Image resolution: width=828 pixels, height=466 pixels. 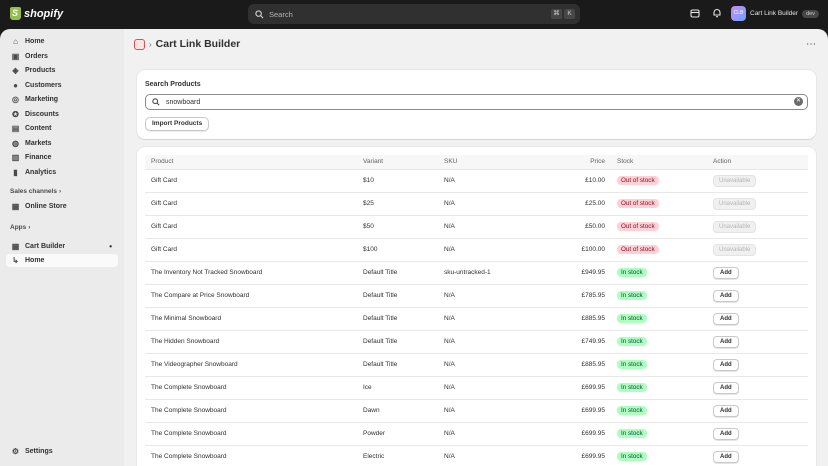 What do you see at coordinates (716, 14) in the screenshot?
I see `bell-icon` at bounding box center [716, 14].